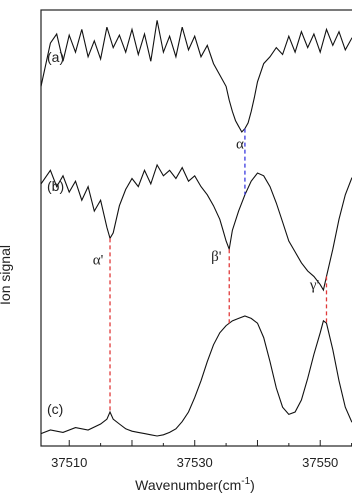  I want to click on x-axis-label-main: Wavenumber(cm, so click(188, 485).